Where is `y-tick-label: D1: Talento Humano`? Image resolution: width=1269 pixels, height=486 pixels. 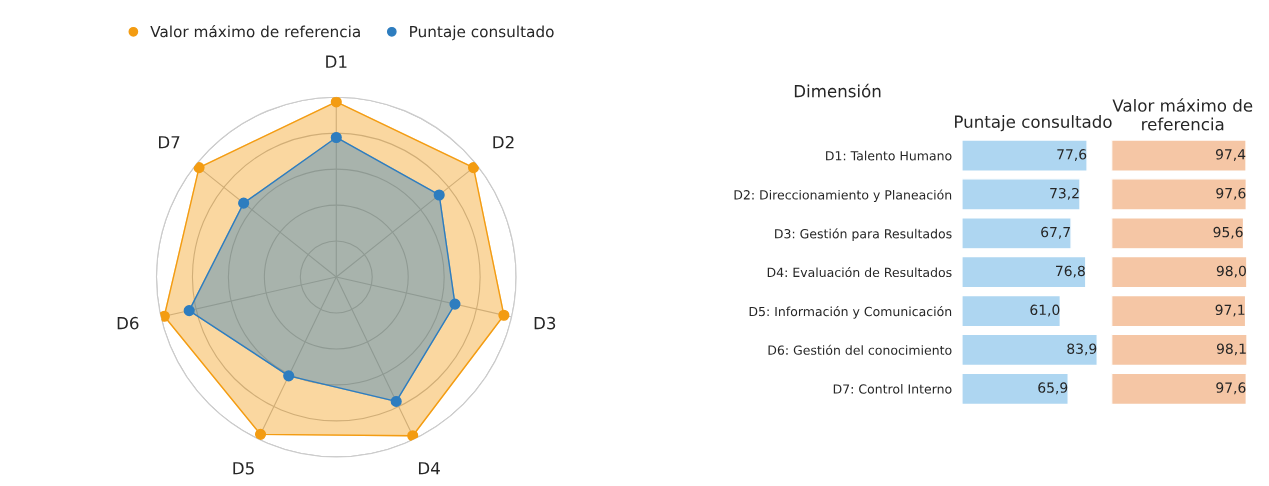
y-tick-label: D1: Talento Humano is located at coordinates (889, 155).